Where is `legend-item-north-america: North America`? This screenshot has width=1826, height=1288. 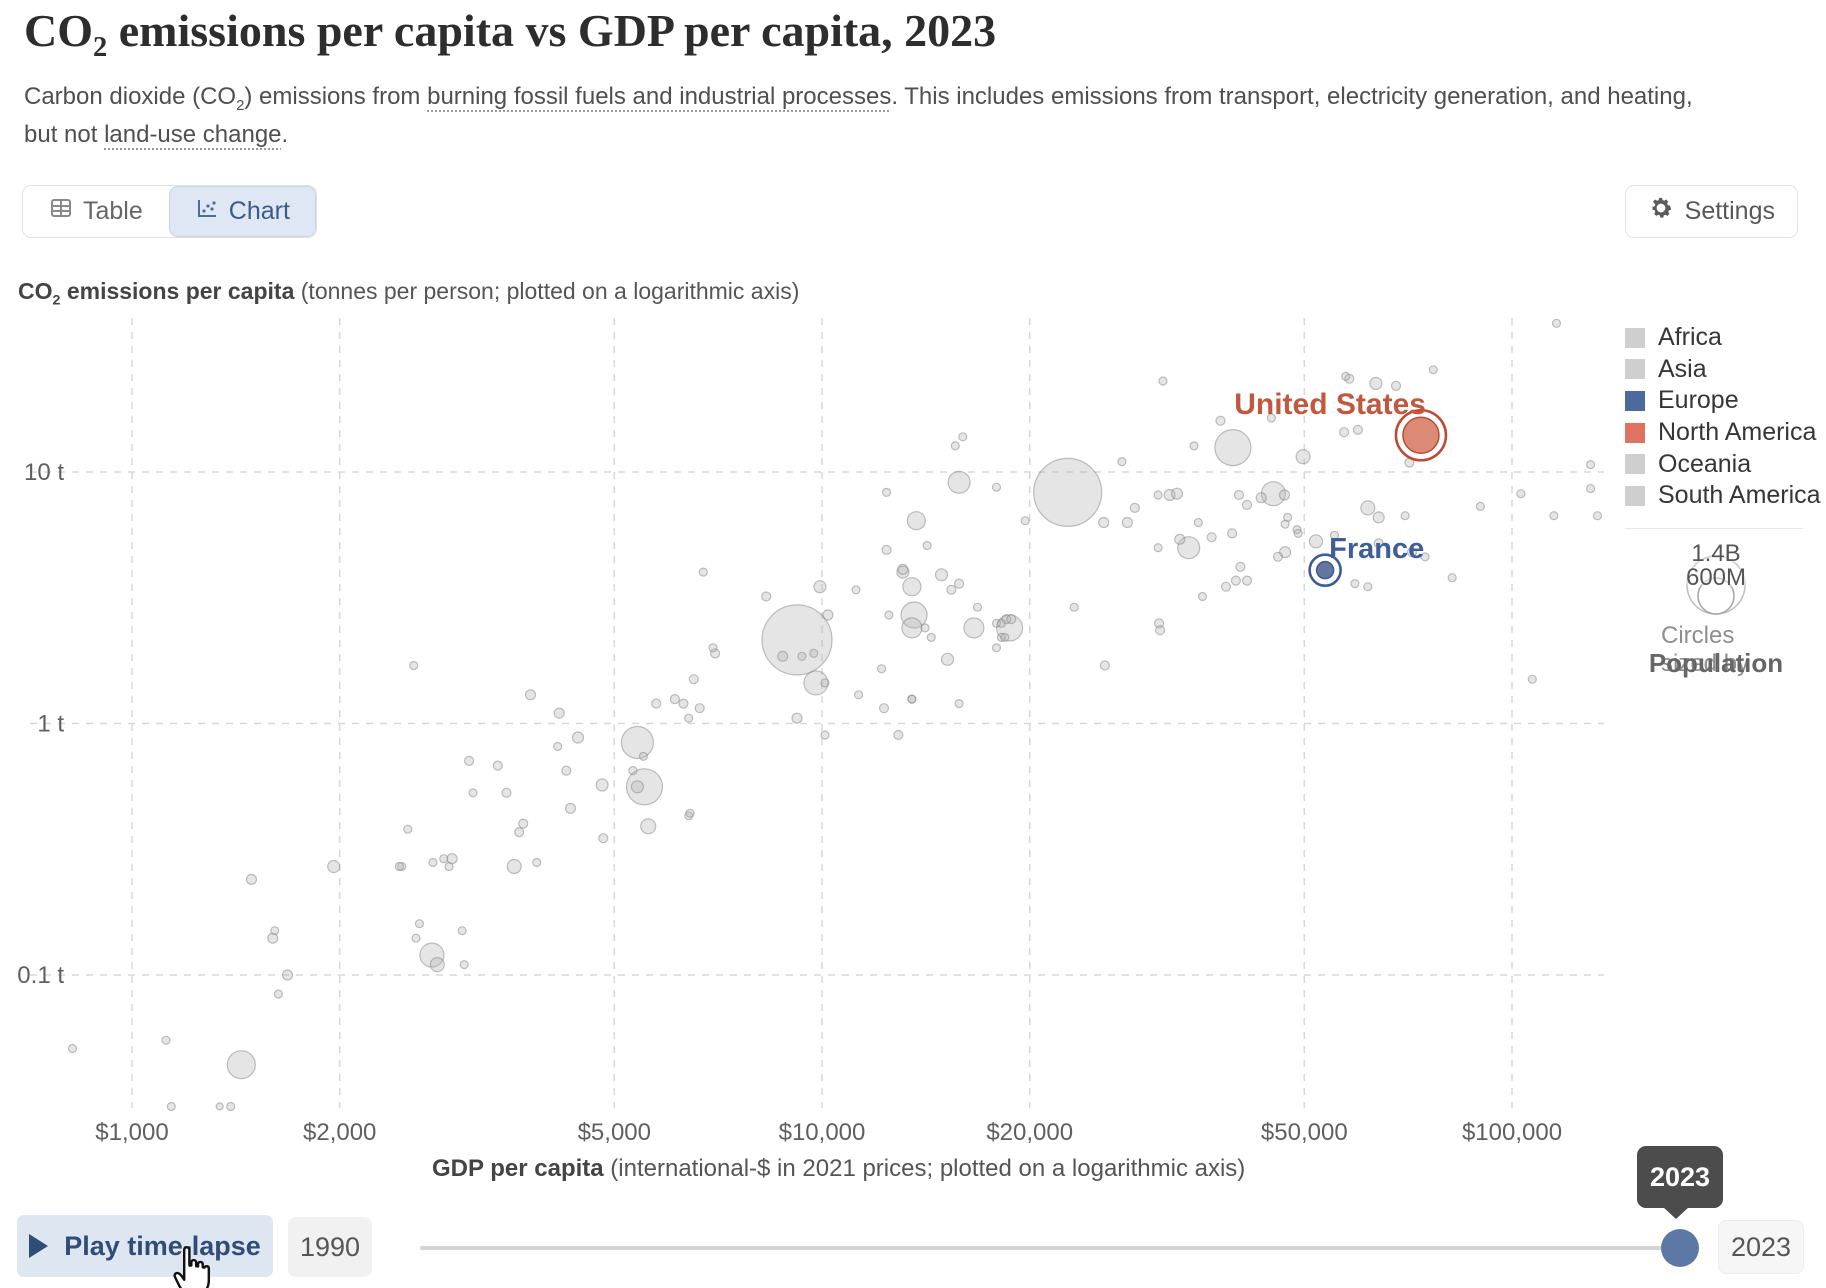 legend-item-north-america: North America is located at coordinates (1723, 433).